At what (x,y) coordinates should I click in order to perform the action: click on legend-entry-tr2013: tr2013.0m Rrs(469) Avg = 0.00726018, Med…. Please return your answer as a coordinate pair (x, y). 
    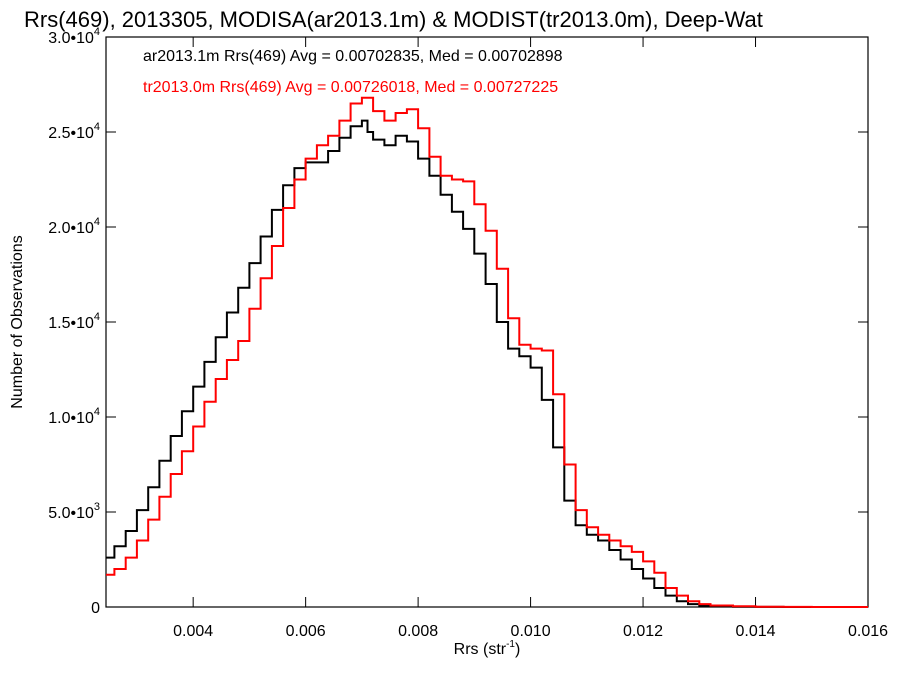
    Looking at the image, I should click on (350, 87).